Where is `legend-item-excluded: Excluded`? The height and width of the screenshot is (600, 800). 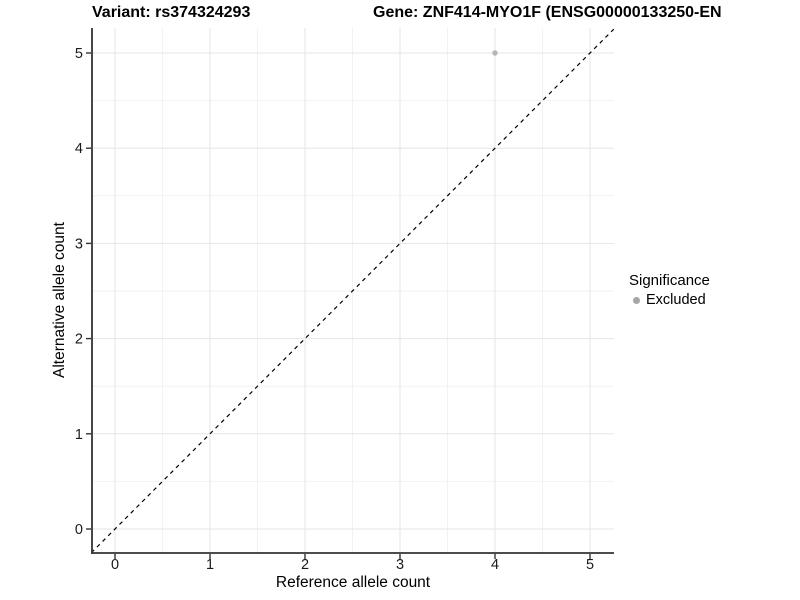 legend-item-excluded: Excluded is located at coordinates (669, 300).